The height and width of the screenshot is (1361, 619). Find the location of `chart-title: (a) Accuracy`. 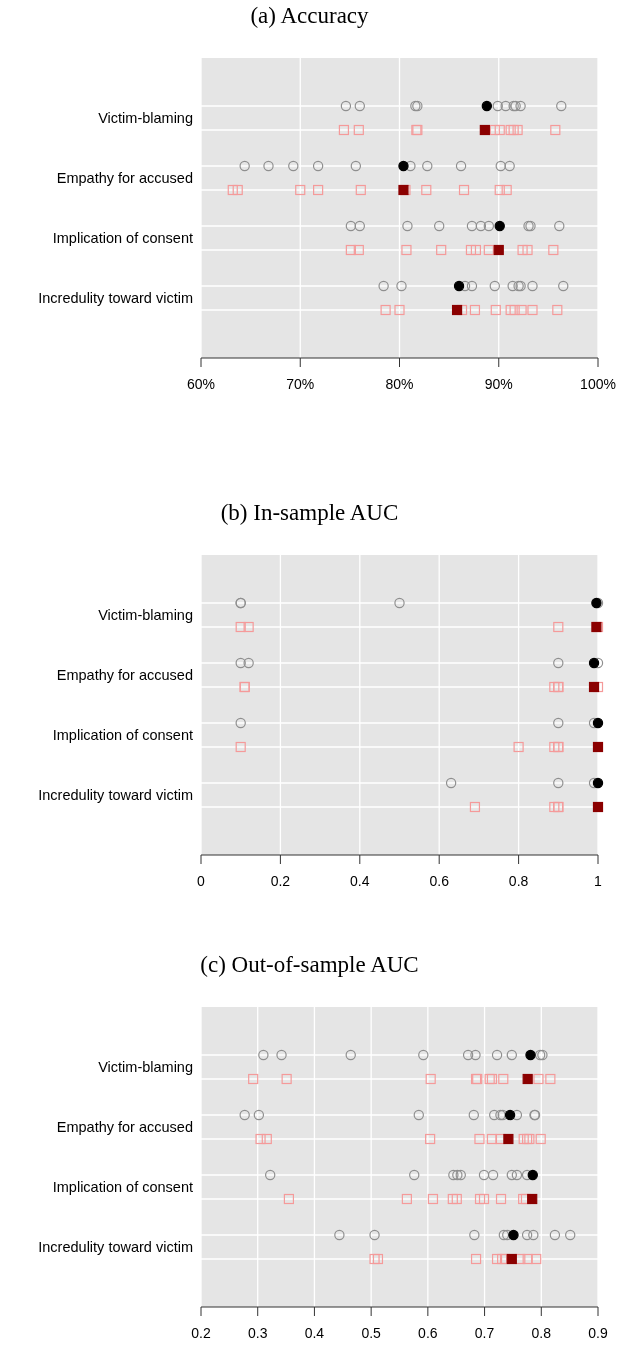

chart-title: (a) Accuracy is located at coordinates (309, 16).